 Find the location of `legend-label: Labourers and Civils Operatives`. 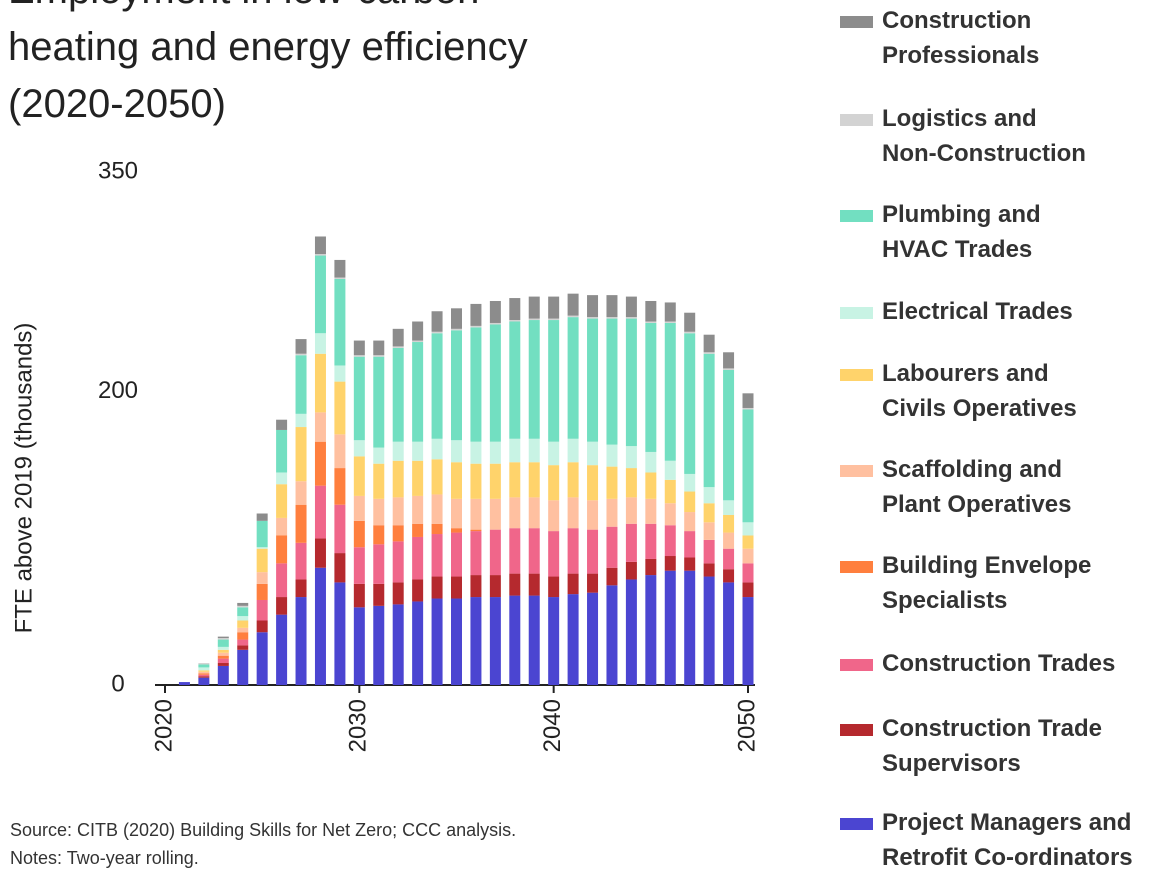

legend-label: Labourers and Civils Operatives is located at coordinates (979, 391).